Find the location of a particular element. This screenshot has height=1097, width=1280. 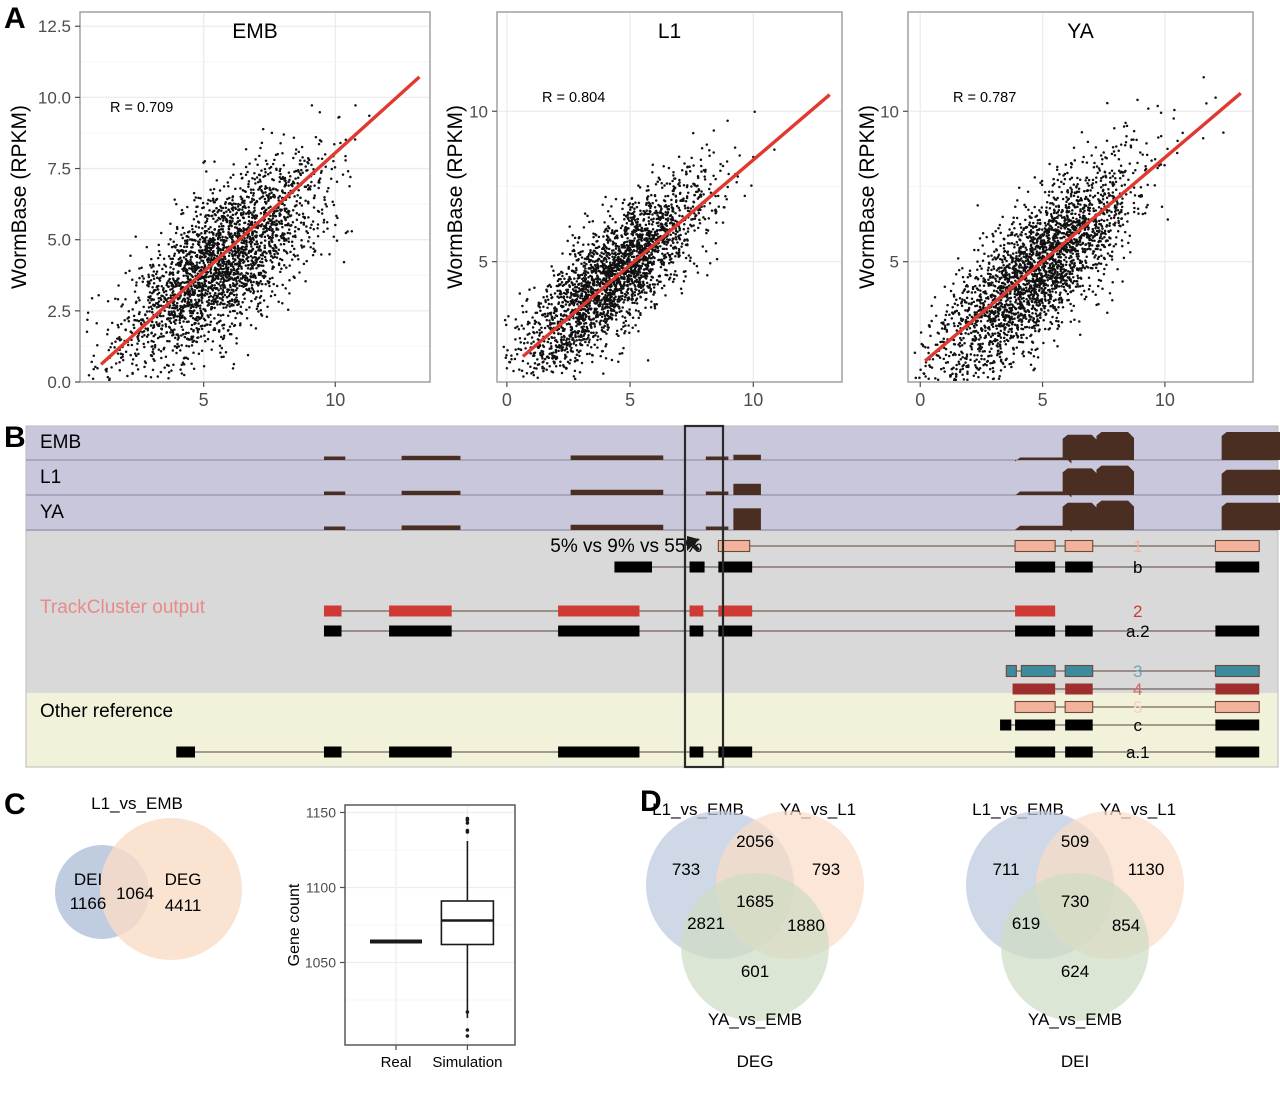

transcript-model-2: 2 is located at coordinates (733, 611).